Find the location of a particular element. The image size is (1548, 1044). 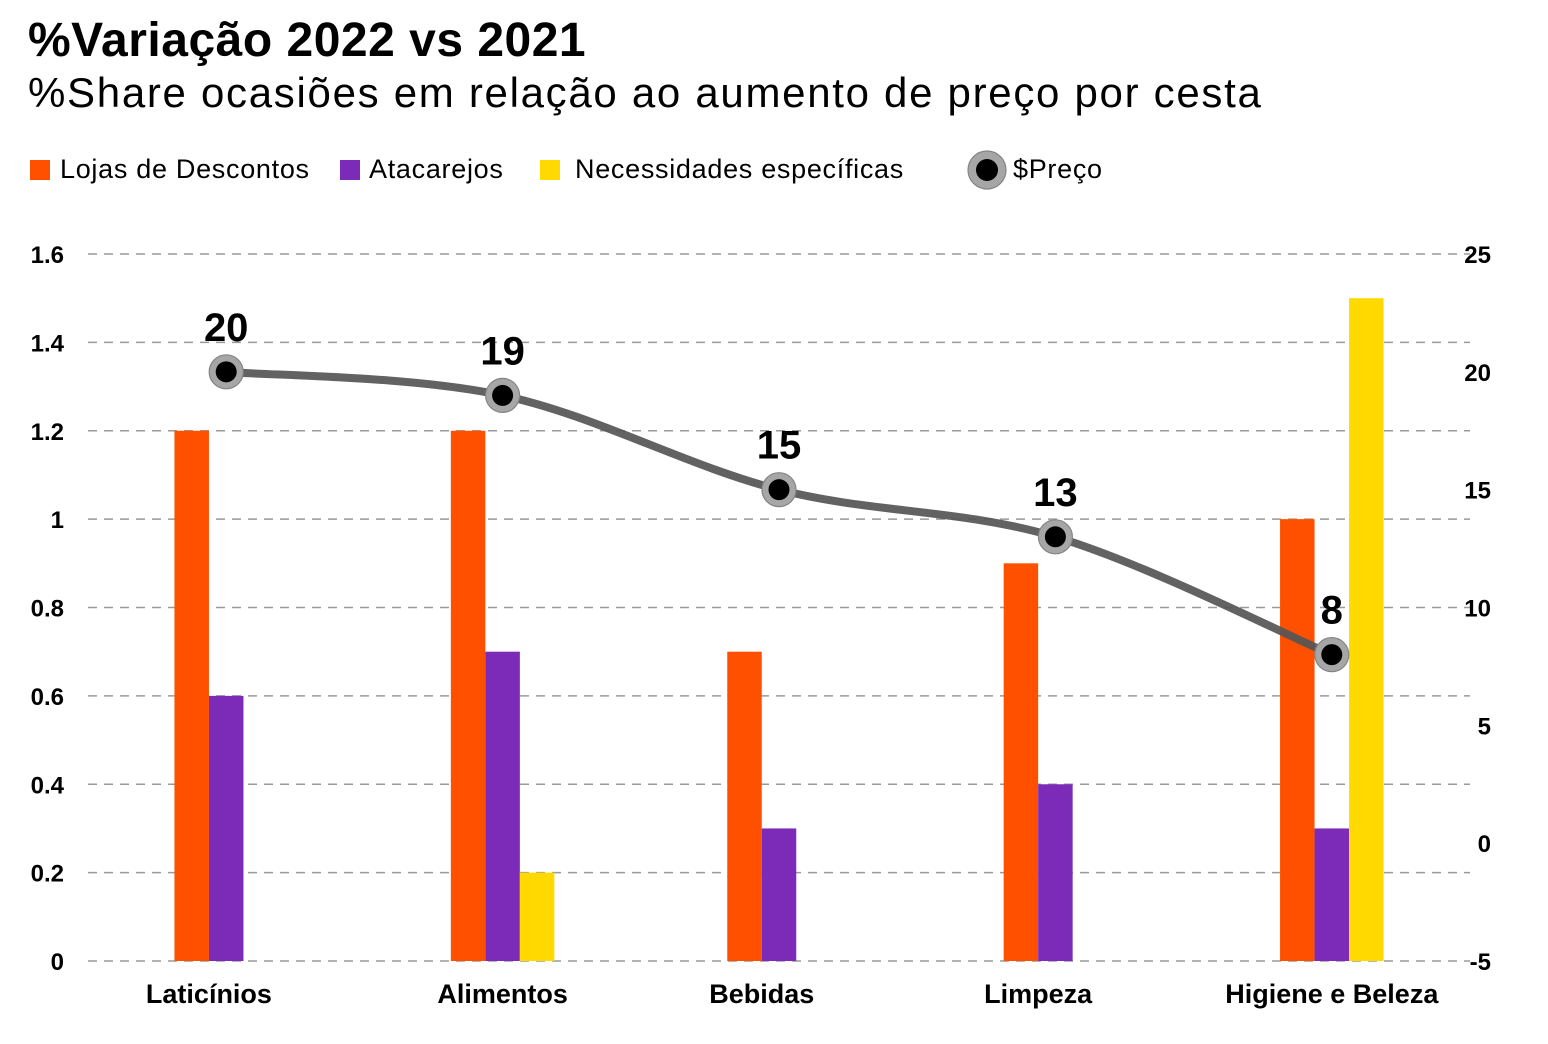

price-point-alimentos is located at coordinates (503, 395).